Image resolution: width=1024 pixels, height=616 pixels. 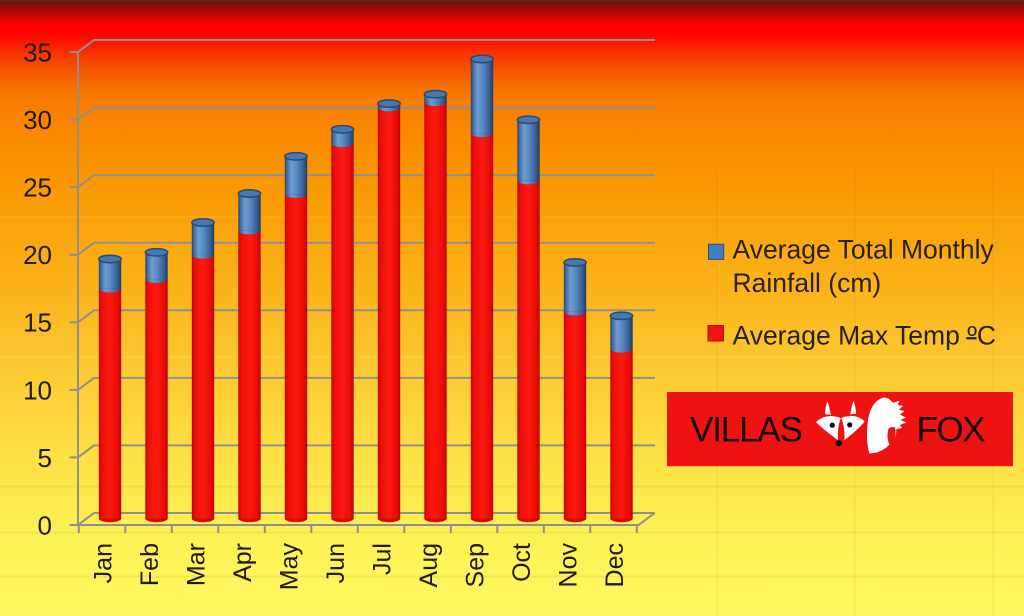 What do you see at coordinates (37, 52) in the screenshot?
I see `svg-text: 35` at bounding box center [37, 52].